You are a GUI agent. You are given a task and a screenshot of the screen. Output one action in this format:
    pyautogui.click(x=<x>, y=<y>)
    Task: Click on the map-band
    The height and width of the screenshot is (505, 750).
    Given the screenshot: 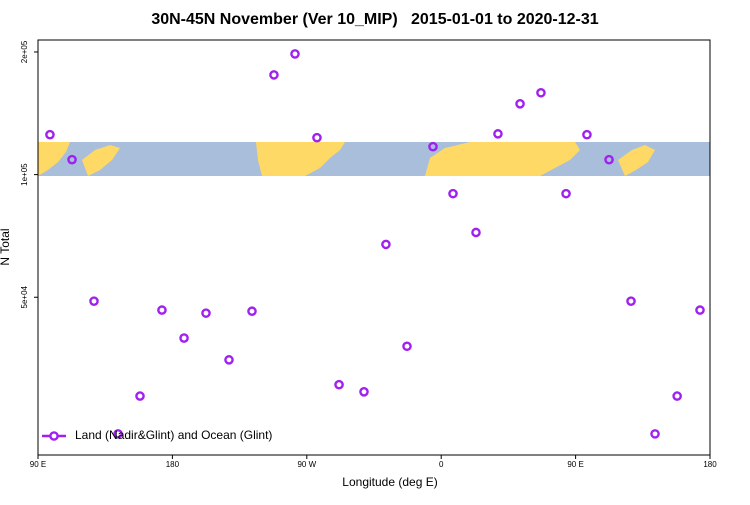 What is the action you would take?
    pyautogui.click(x=374, y=159)
    